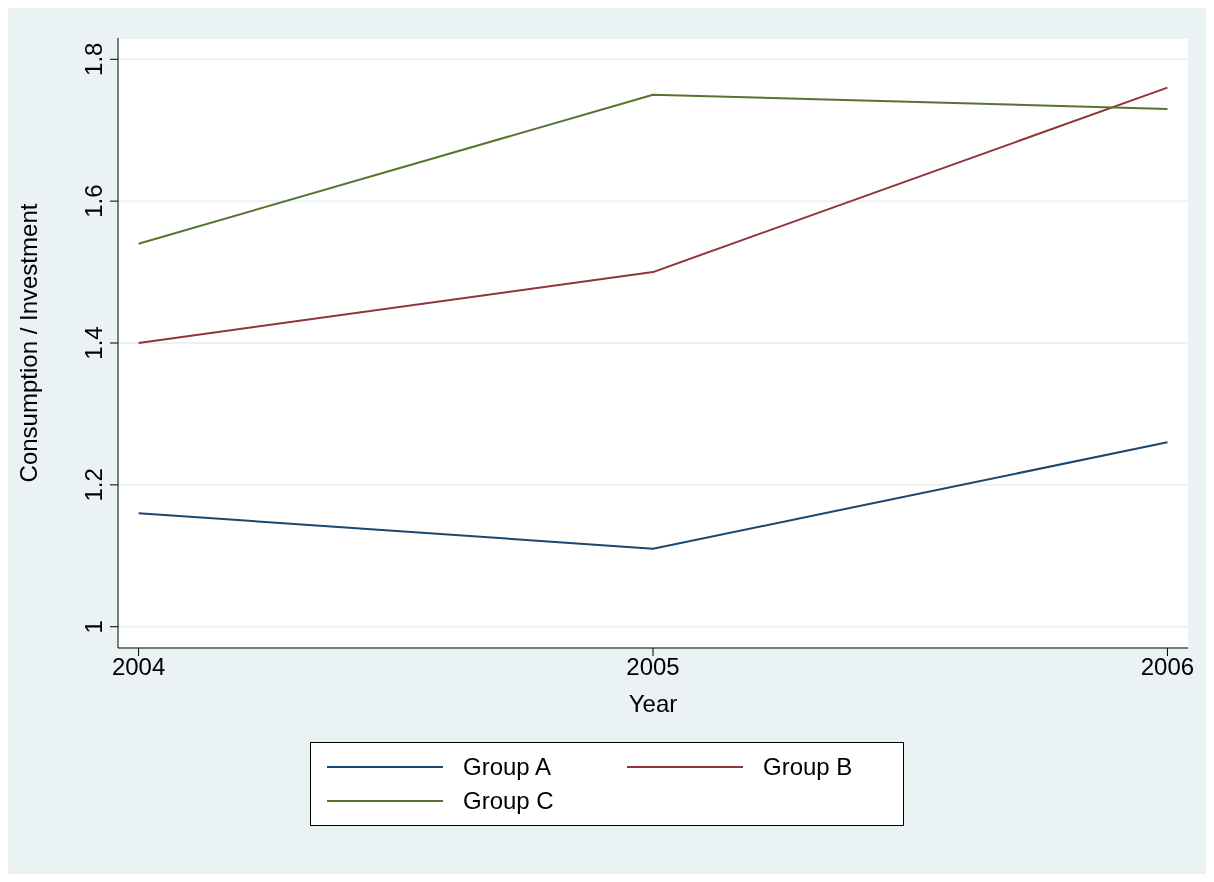 The image size is (1214, 882). Describe the element at coordinates (653, 703) in the screenshot. I see `x-axis-title: Year` at that location.